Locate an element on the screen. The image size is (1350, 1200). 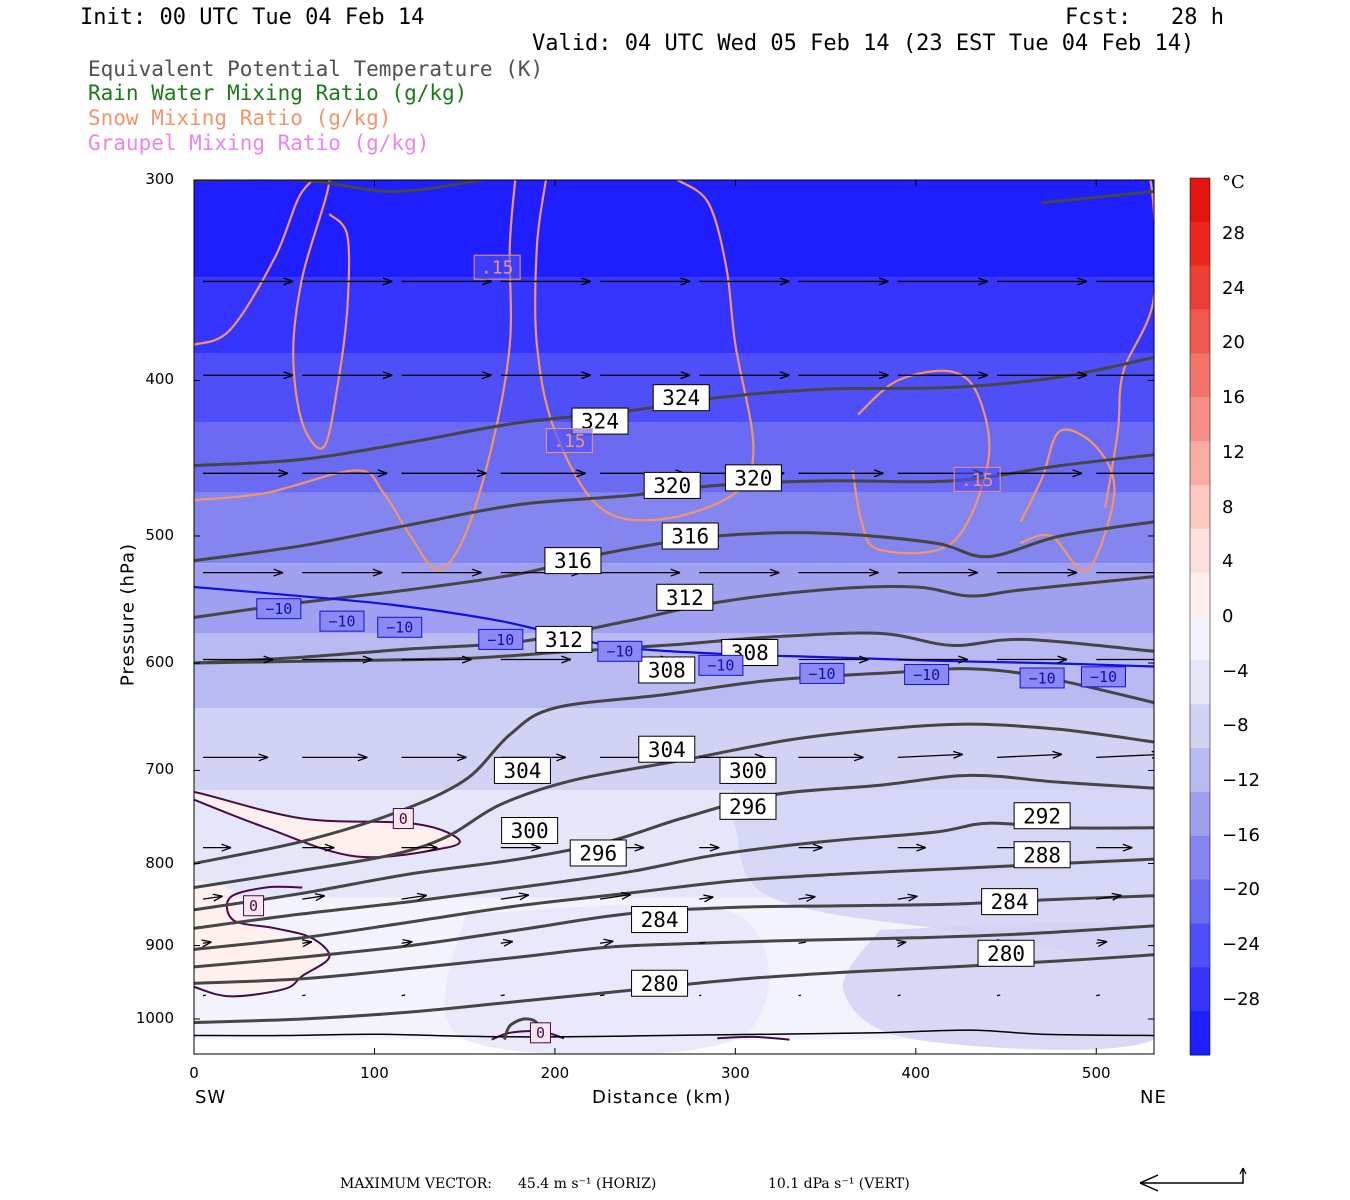
svg-text: 280 is located at coordinates (1006, 954).